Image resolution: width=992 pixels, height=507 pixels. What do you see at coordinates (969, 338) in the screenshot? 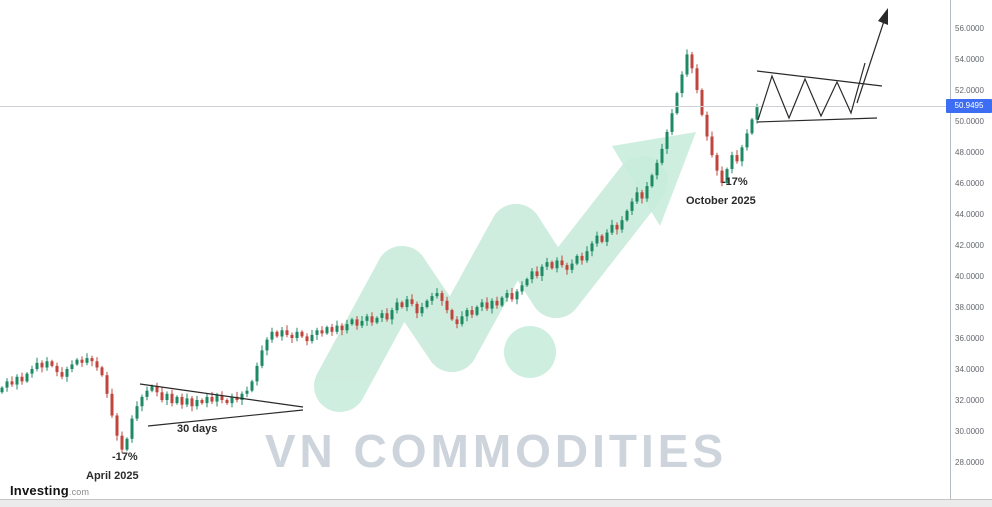
I see `axis-tick-label: 36.0000` at bounding box center [969, 338].